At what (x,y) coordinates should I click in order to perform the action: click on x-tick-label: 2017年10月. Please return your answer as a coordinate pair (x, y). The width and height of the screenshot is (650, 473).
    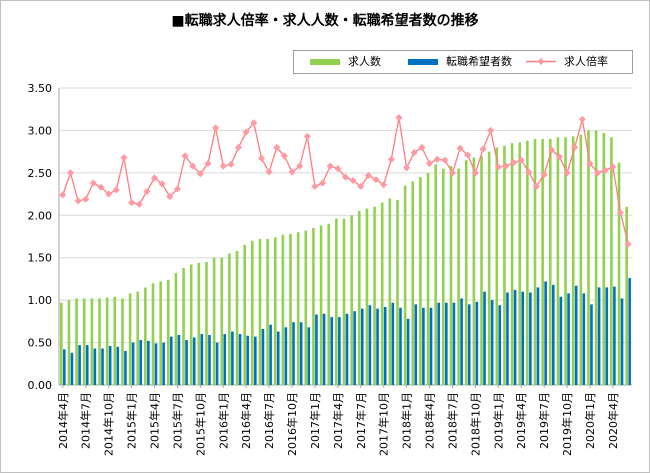
    Looking at the image, I should click on (384, 424).